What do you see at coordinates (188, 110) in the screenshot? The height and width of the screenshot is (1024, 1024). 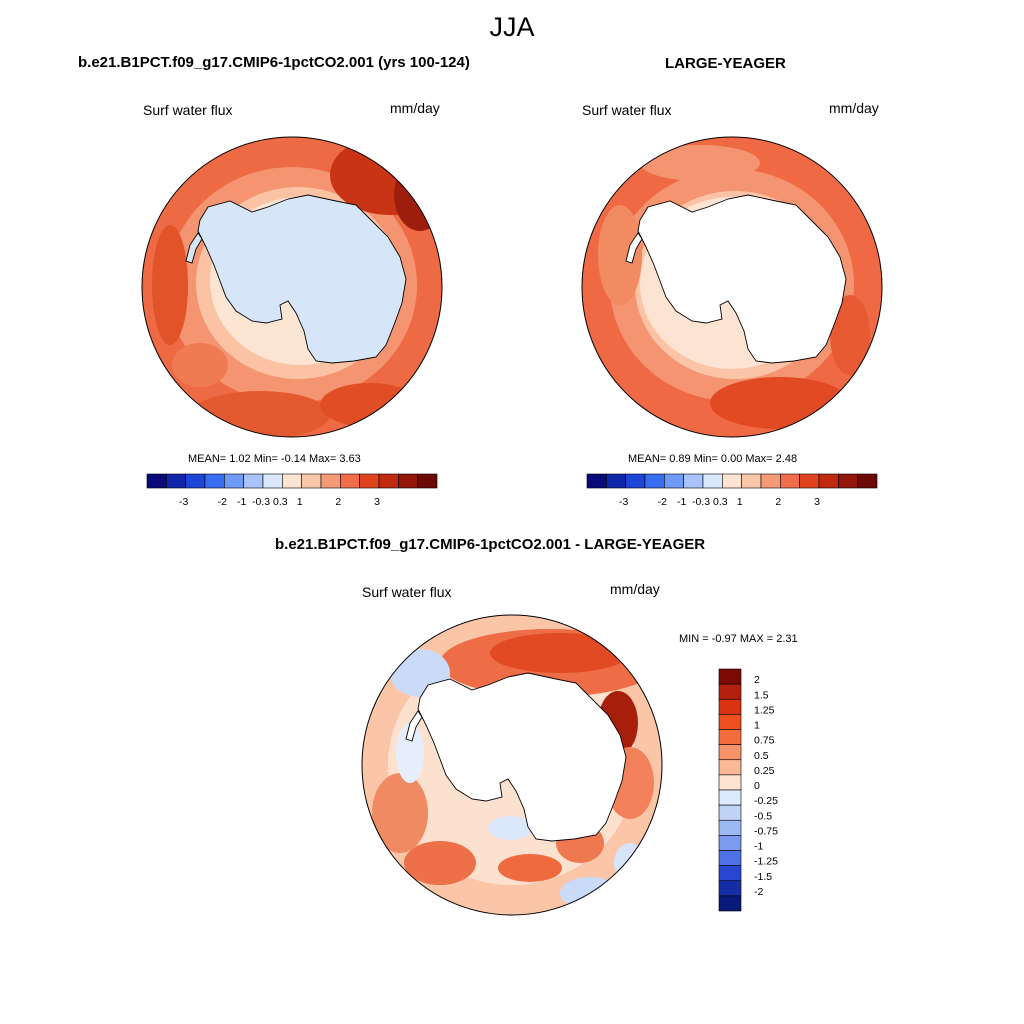 I see `panel1-variable-label: Surf water flux` at bounding box center [188, 110].